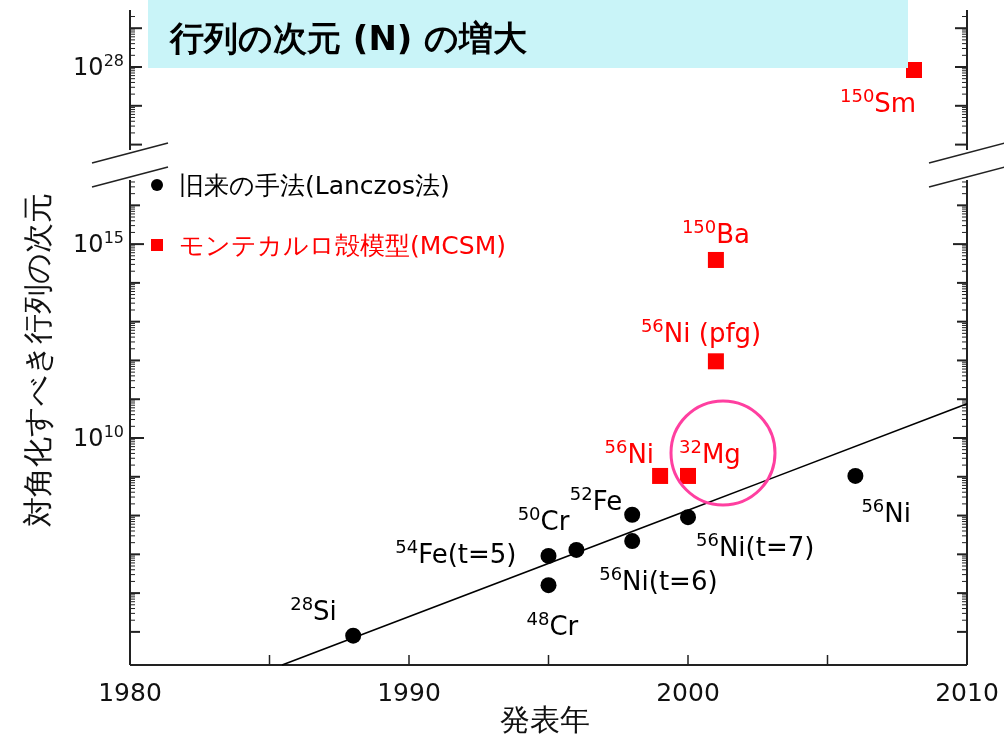 The height and width of the screenshot is (738, 1004). Describe the element at coordinates (456, 552) in the screenshot. I see `annotation: $^{54}$Fe(t=5)` at that location.